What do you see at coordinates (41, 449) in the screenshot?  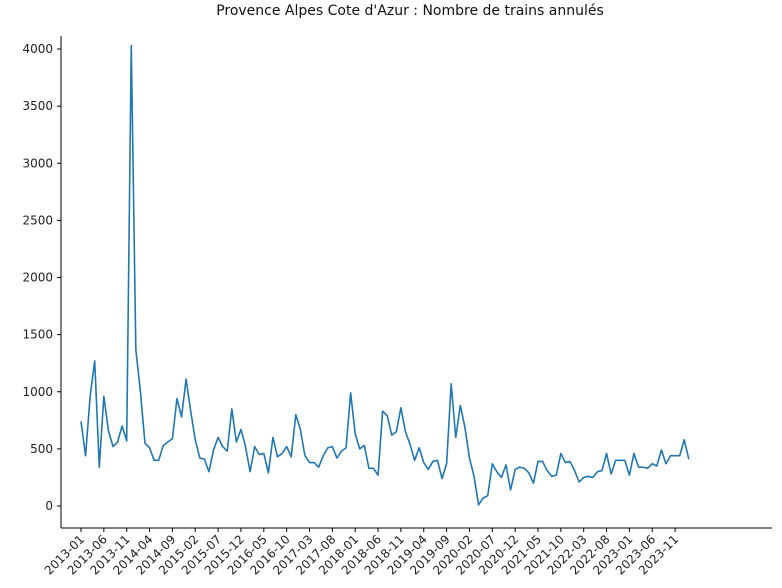 I see `y-tick-label: 500` at bounding box center [41, 449].